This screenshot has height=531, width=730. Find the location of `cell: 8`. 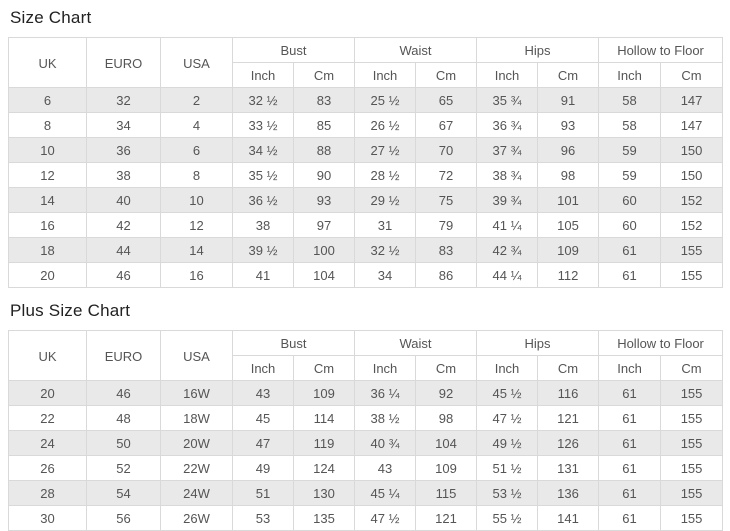

cell: 8 is located at coordinates (196, 175).